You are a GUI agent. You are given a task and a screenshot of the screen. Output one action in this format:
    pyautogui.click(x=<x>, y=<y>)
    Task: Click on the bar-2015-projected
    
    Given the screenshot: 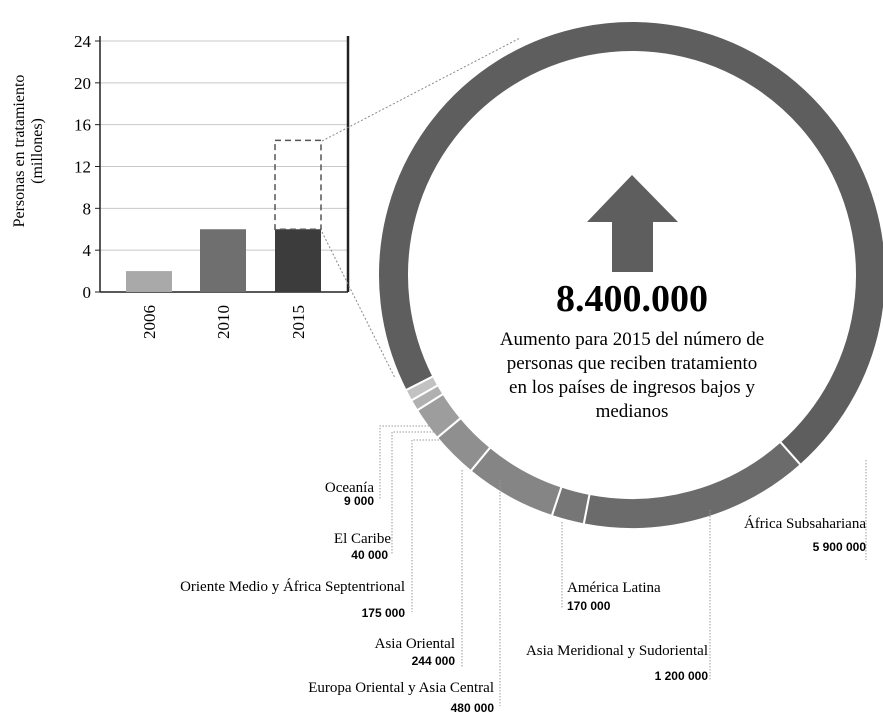 What is the action you would take?
    pyautogui.click(x=298, y=185)
    